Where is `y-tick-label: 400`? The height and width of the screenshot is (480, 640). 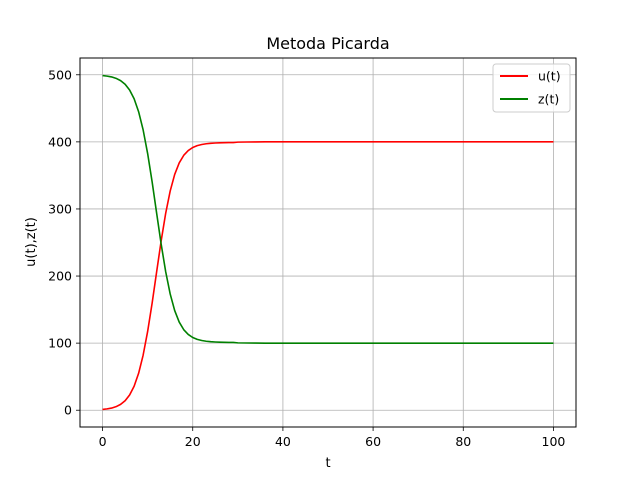
y-tick-label: 400 is located at coordinates (60, 141).